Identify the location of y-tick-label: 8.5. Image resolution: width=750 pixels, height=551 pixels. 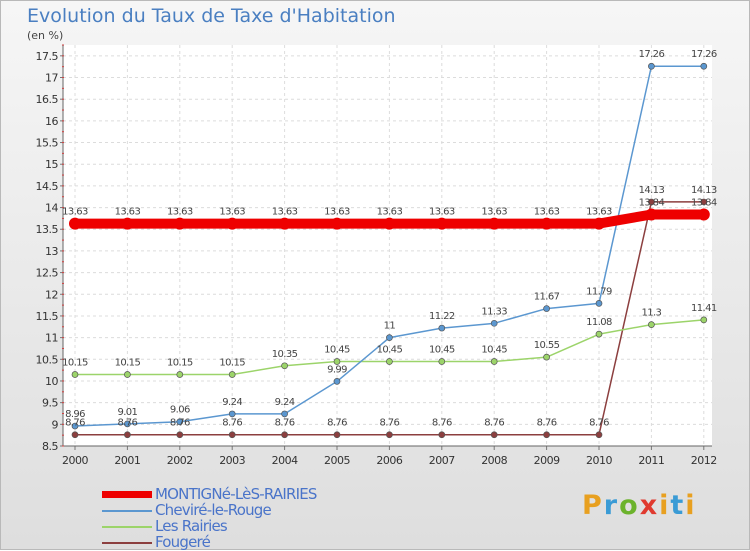
(50, 446).